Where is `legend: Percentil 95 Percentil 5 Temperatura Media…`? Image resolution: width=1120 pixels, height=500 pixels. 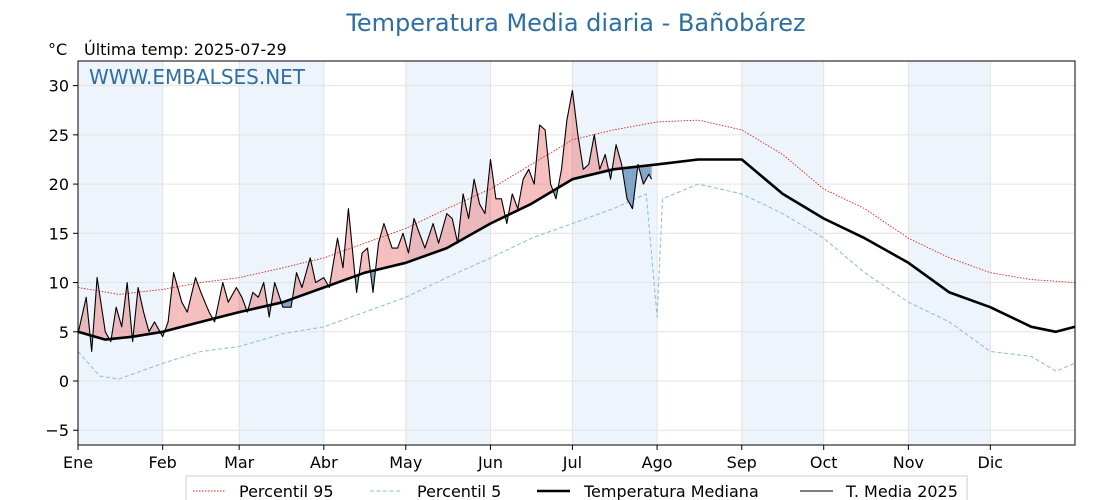 legend: Percentil 95 Percentil 5 Temperatura Media… is located at coordinates (576, 487).